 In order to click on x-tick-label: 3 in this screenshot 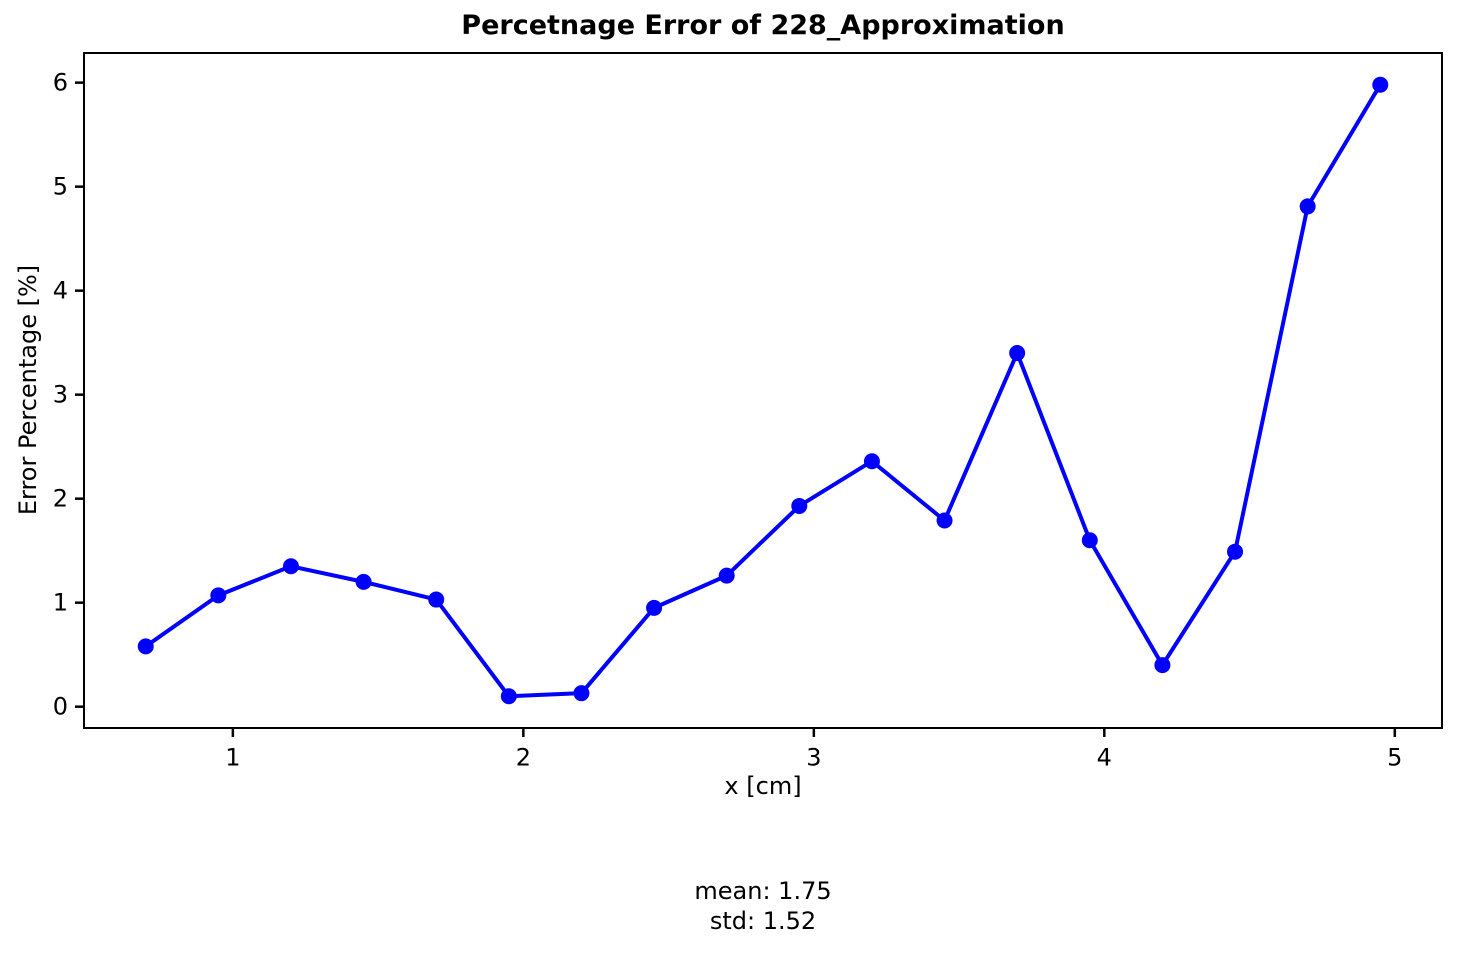, I will do `click(813, 758)`.